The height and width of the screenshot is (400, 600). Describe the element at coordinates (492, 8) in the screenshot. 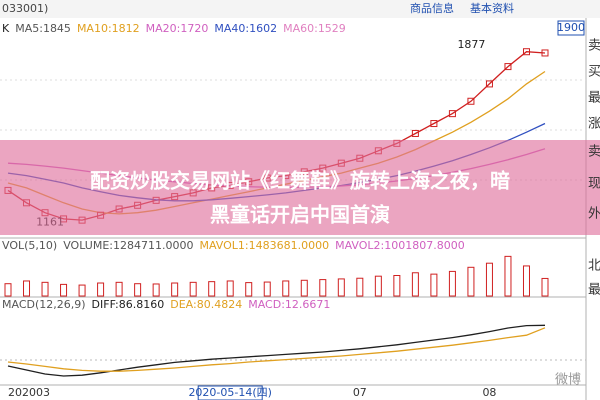

I see `tab: 基本资料` at that location.